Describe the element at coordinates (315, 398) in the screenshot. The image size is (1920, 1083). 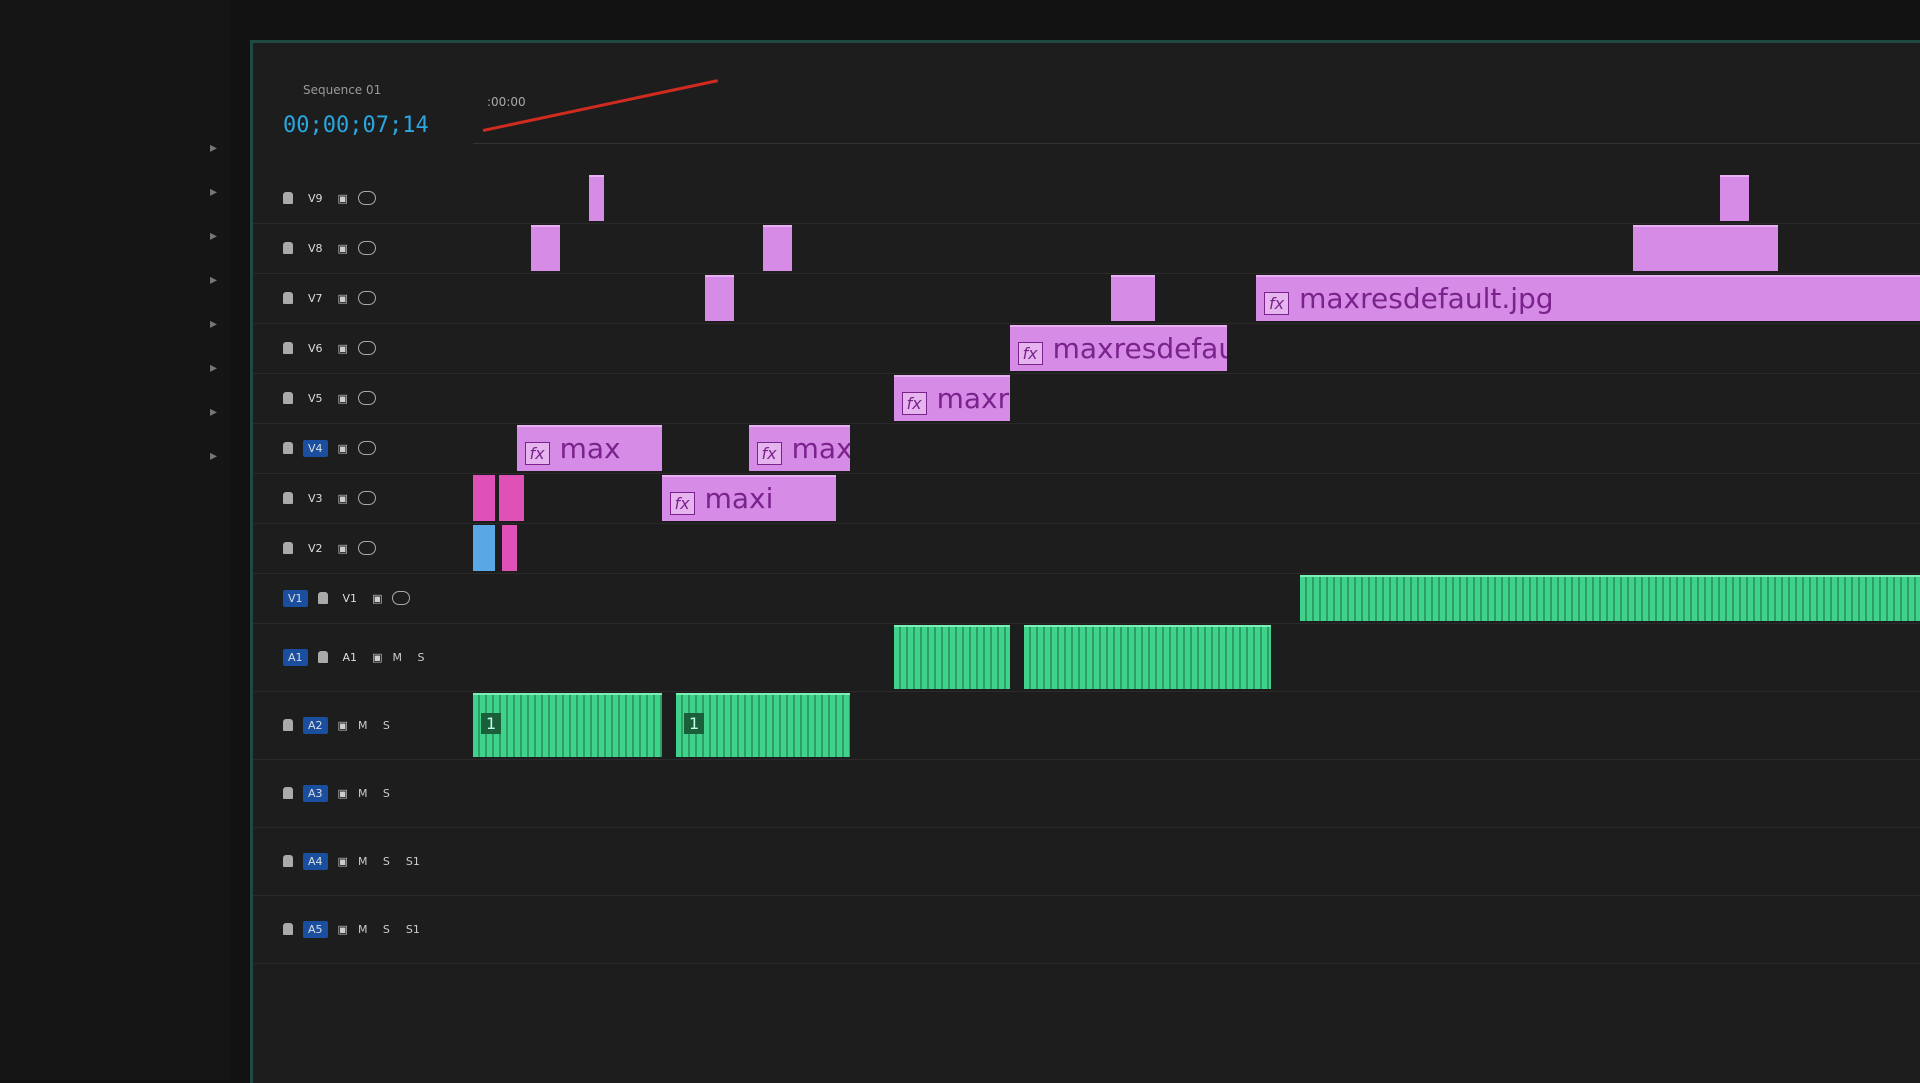
I see `track-label: V5` at that location.